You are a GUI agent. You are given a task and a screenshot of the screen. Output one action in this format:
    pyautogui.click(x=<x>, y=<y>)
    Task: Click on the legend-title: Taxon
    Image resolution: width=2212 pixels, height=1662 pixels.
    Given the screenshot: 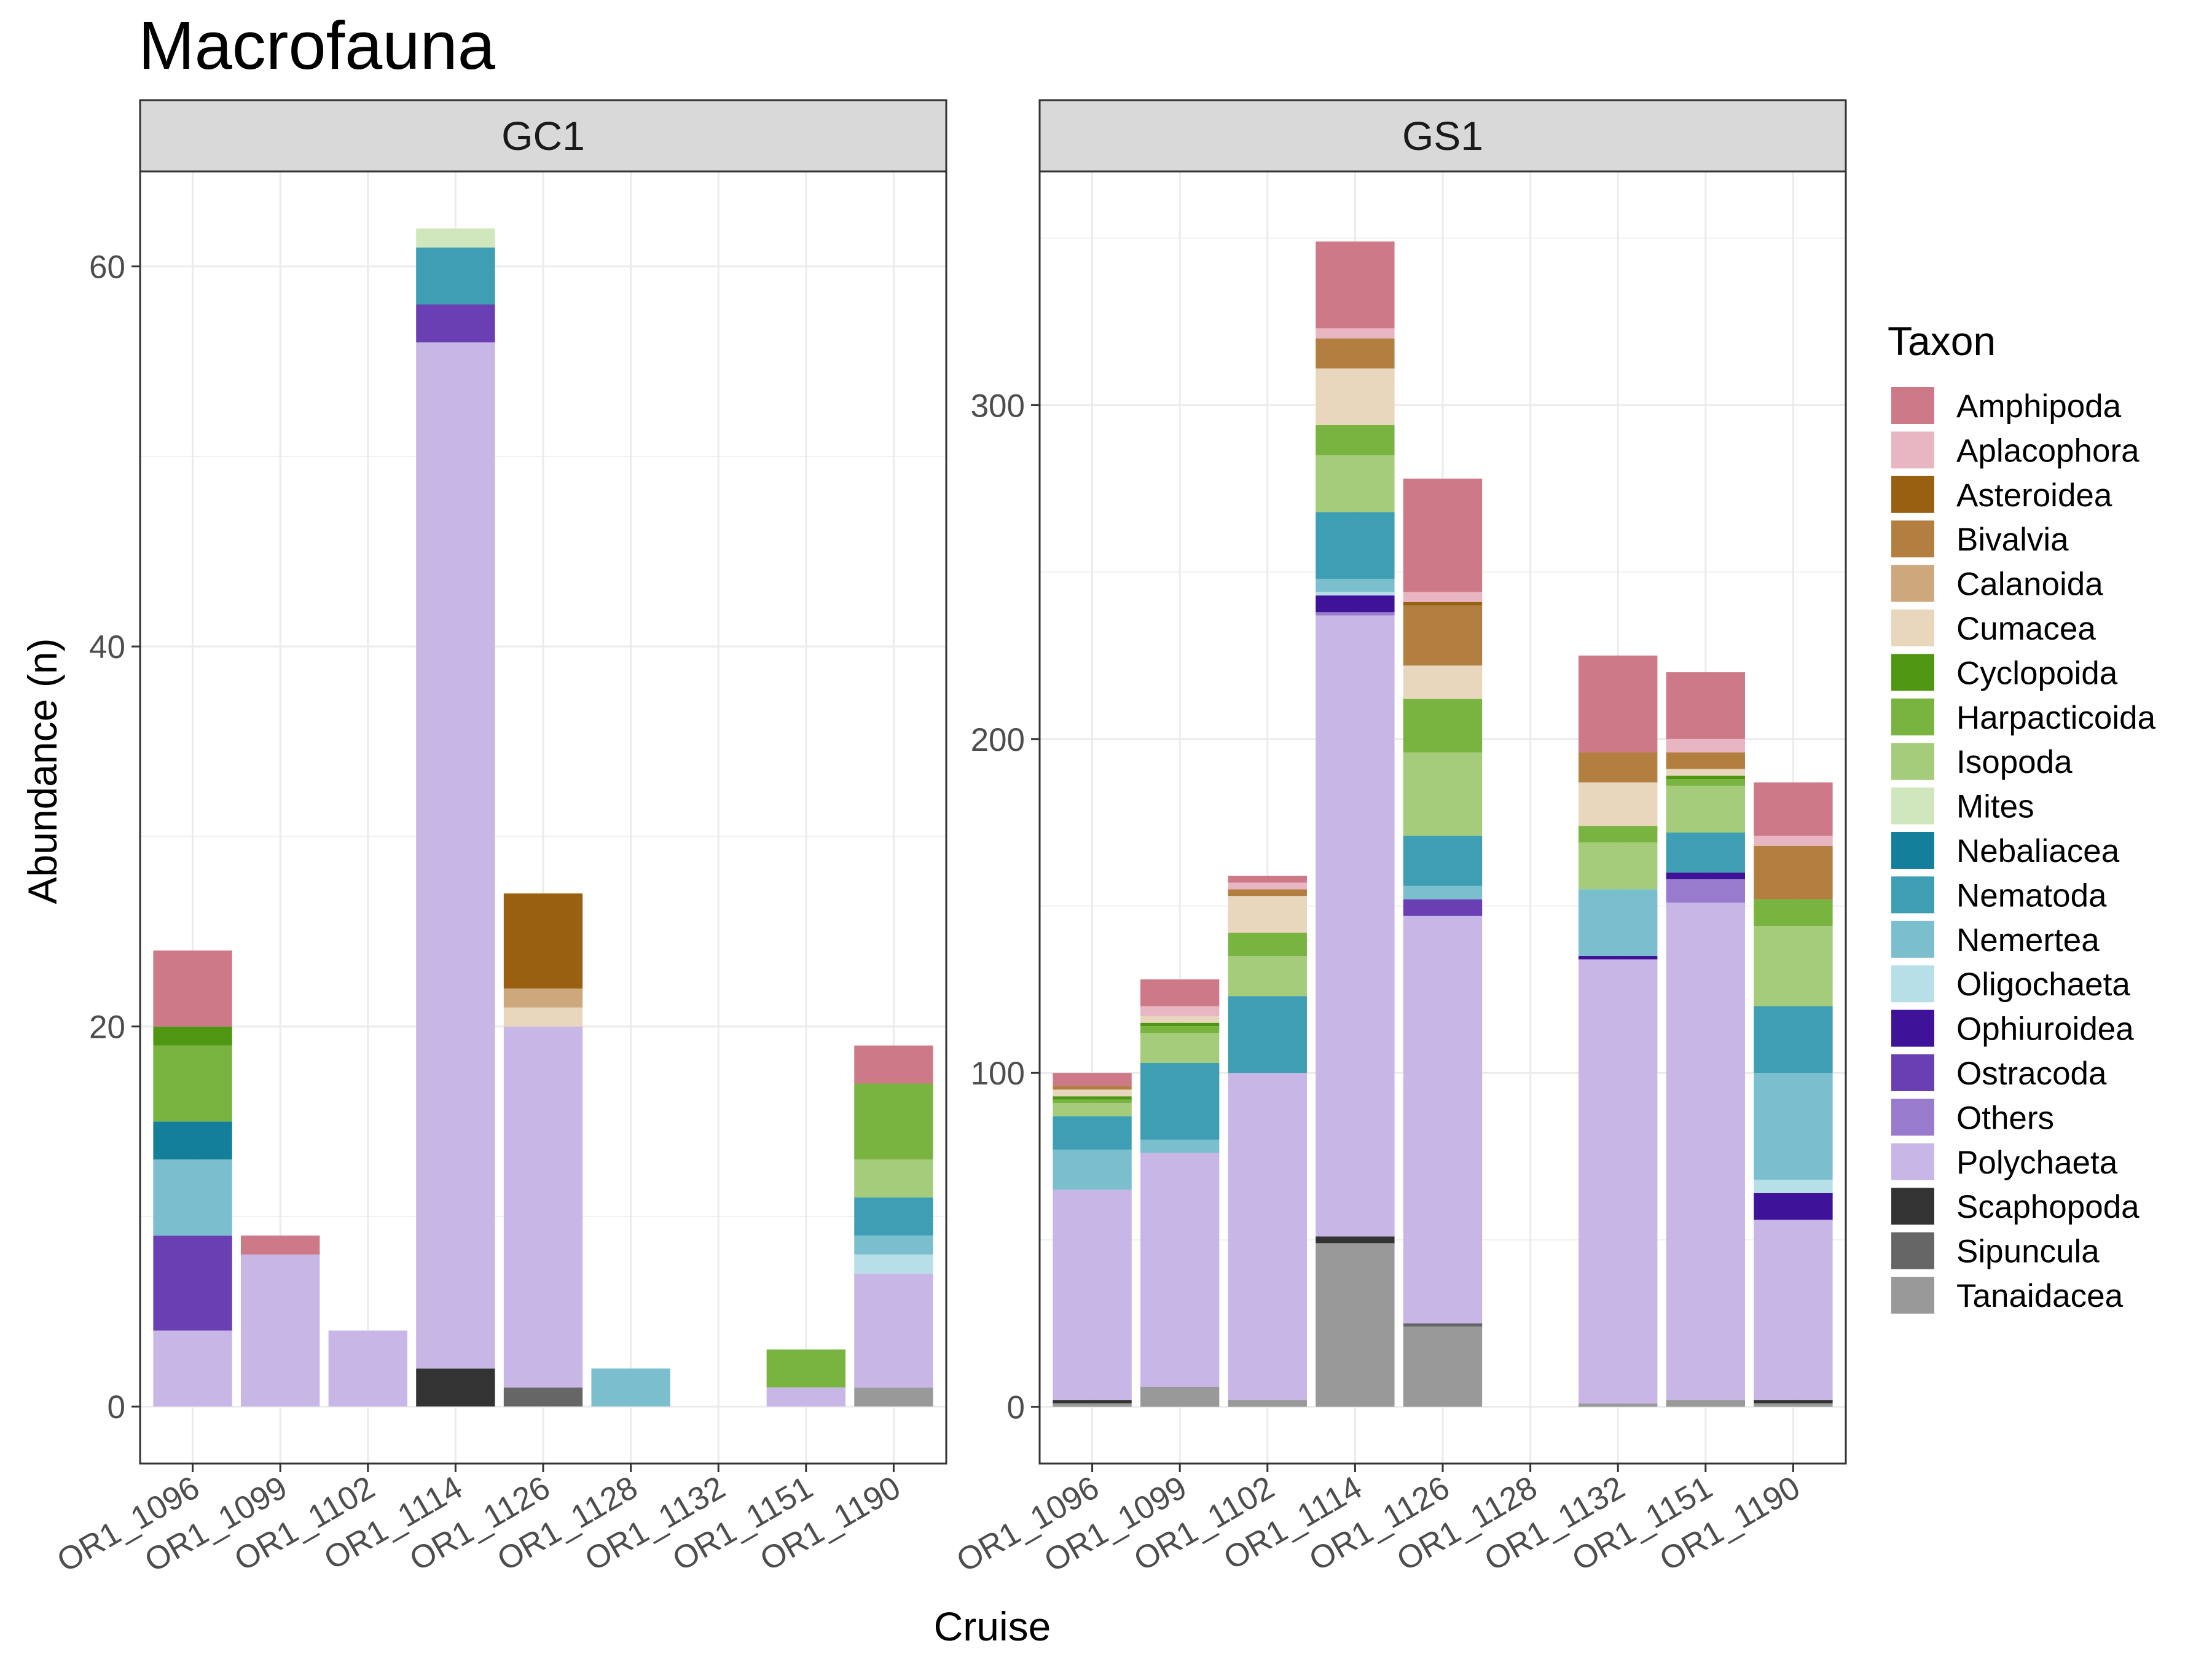 What is the action you would take?
    pyautogui.click(x=1942, y=341)
    